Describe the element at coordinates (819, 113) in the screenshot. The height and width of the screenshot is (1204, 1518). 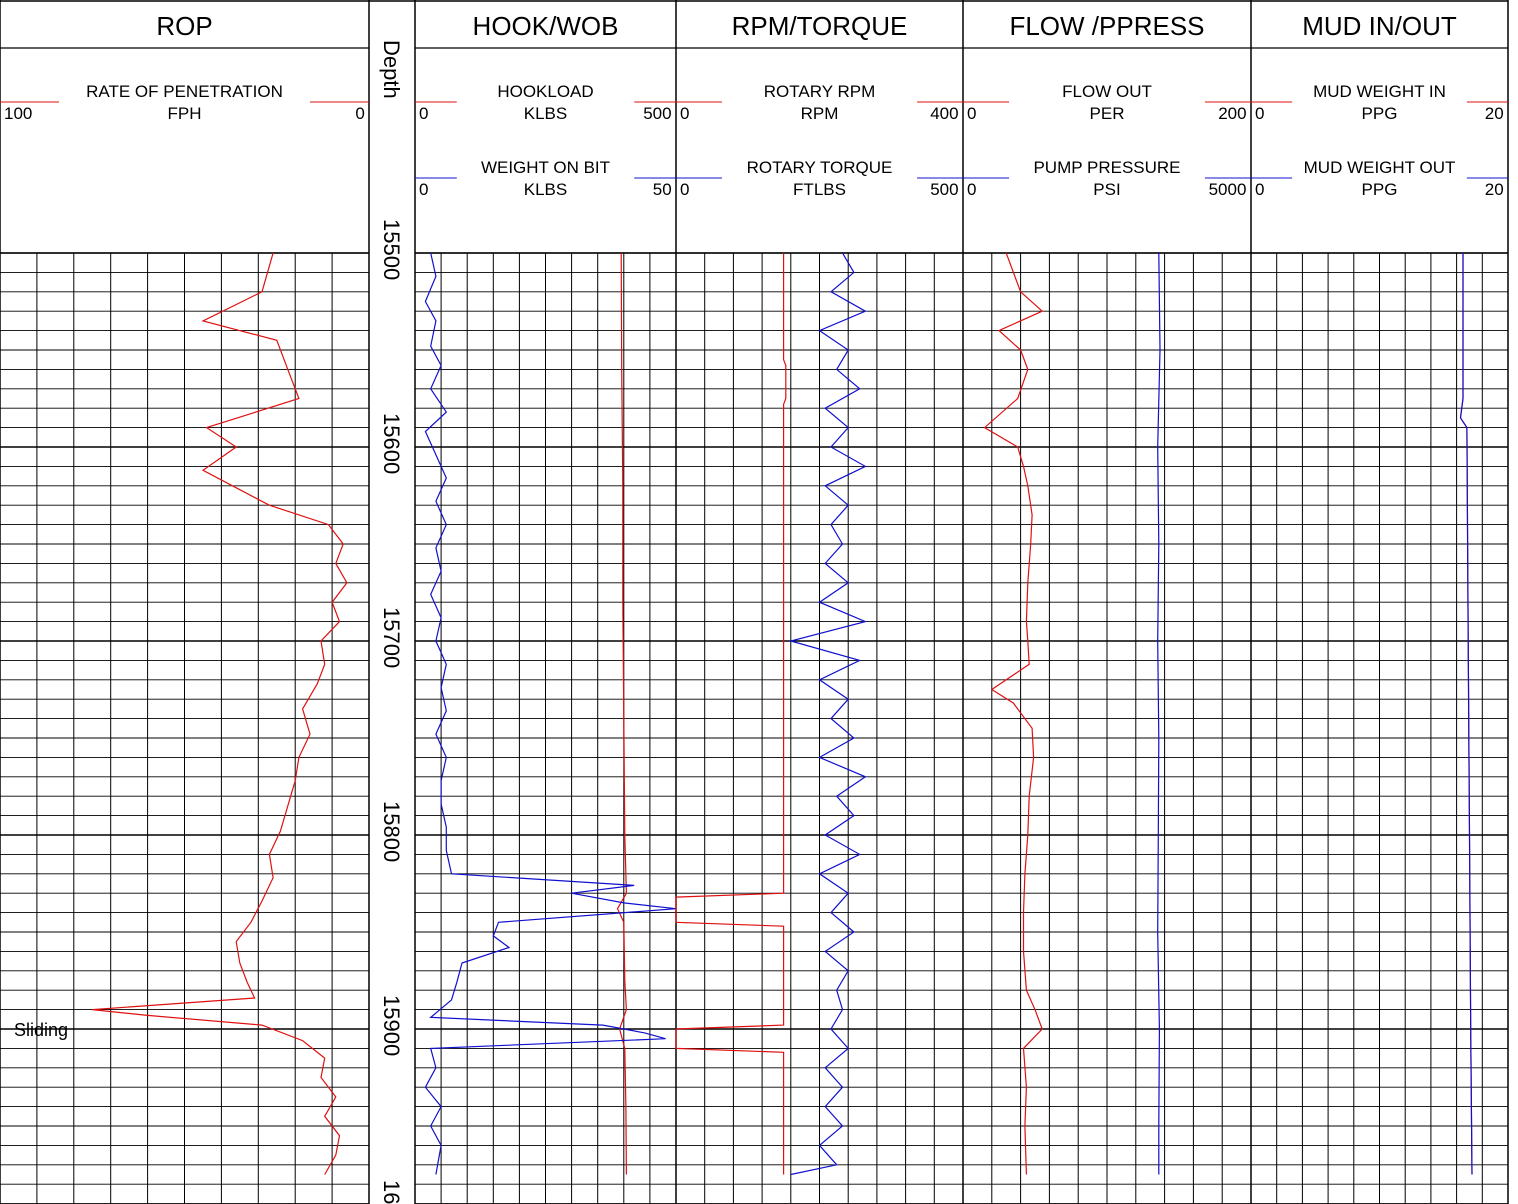
I see `curve-unit: RPM` at that location.